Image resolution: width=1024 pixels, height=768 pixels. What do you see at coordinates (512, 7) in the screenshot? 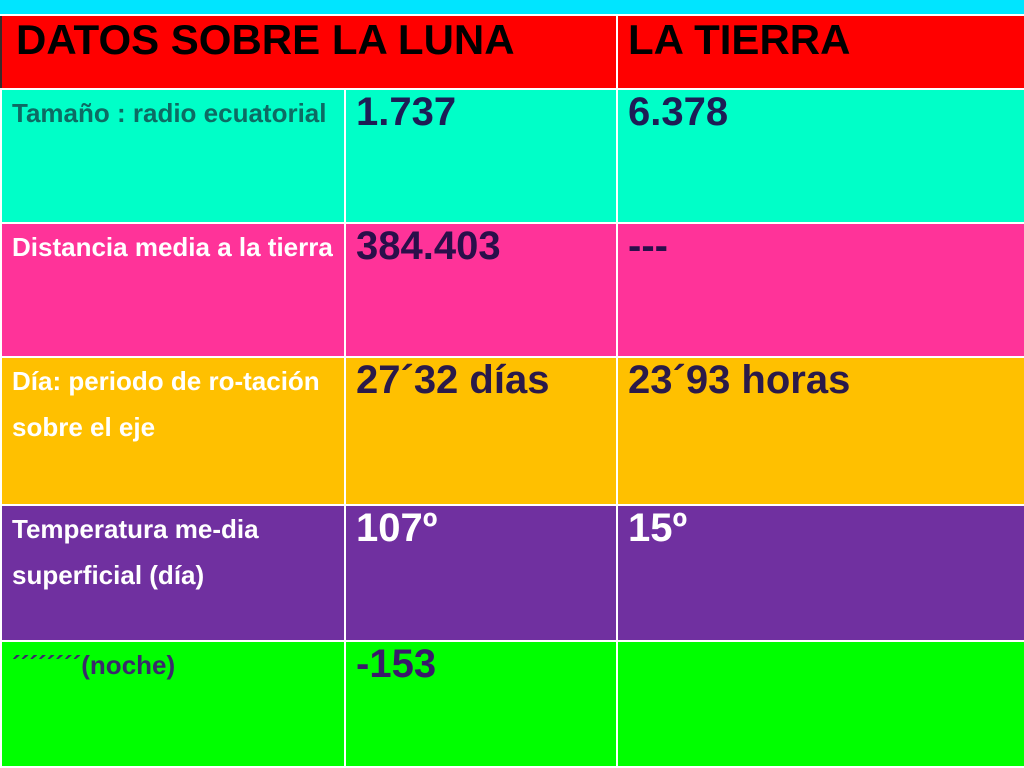
I see `top-accent-bar` at bounding box center [512, 7].